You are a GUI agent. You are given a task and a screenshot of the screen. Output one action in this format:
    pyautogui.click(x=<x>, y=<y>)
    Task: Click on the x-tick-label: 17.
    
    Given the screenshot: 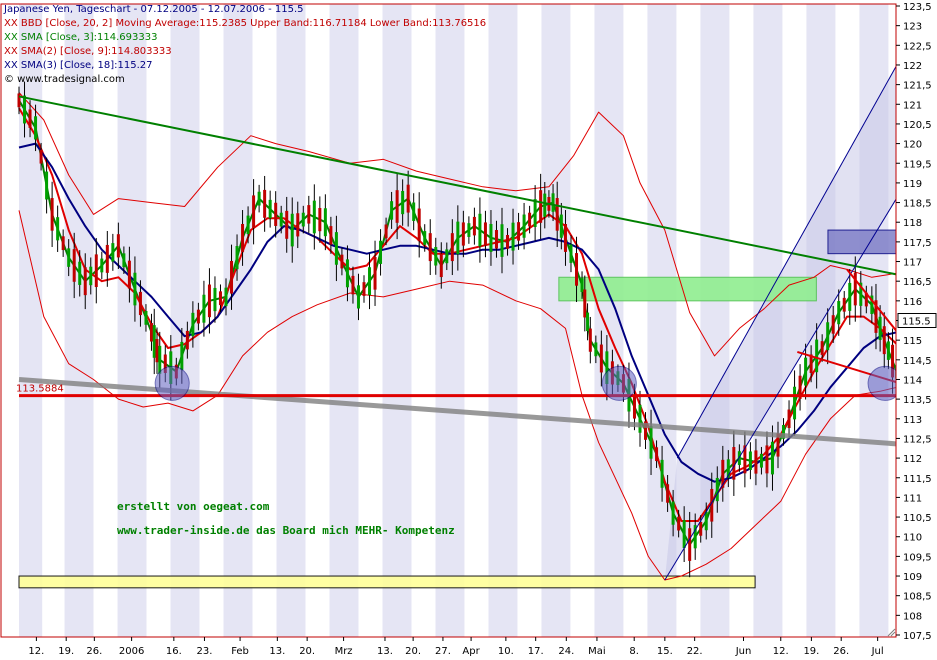 What is the action you would take?
    pyautogui.click(x=536, y=651)
    